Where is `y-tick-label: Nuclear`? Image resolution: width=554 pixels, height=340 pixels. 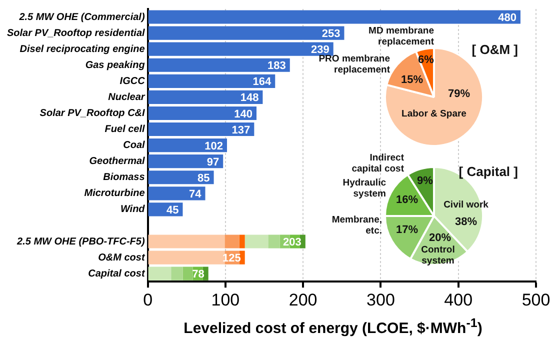 y-tick-label: Nuclear is located at coordinates (127, 97).